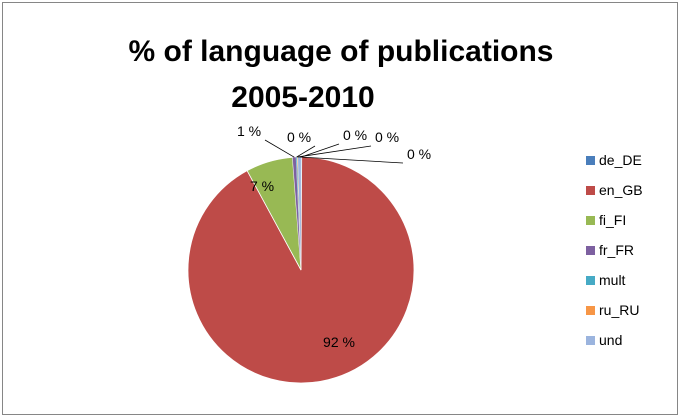 This screenshot has width=681, height=418. I want to click on legend-label-fr-fr: fr_FR, so click(616, 250).